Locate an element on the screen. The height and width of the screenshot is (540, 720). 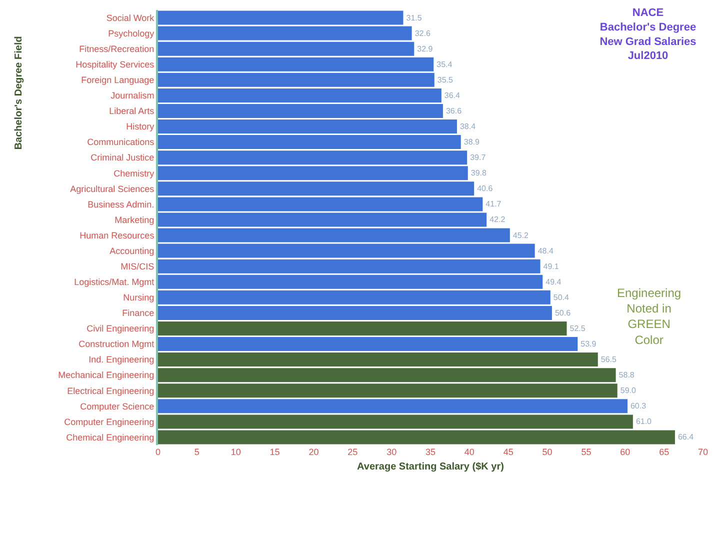
data-label: 36.6 is located at coordinates (454, 111).